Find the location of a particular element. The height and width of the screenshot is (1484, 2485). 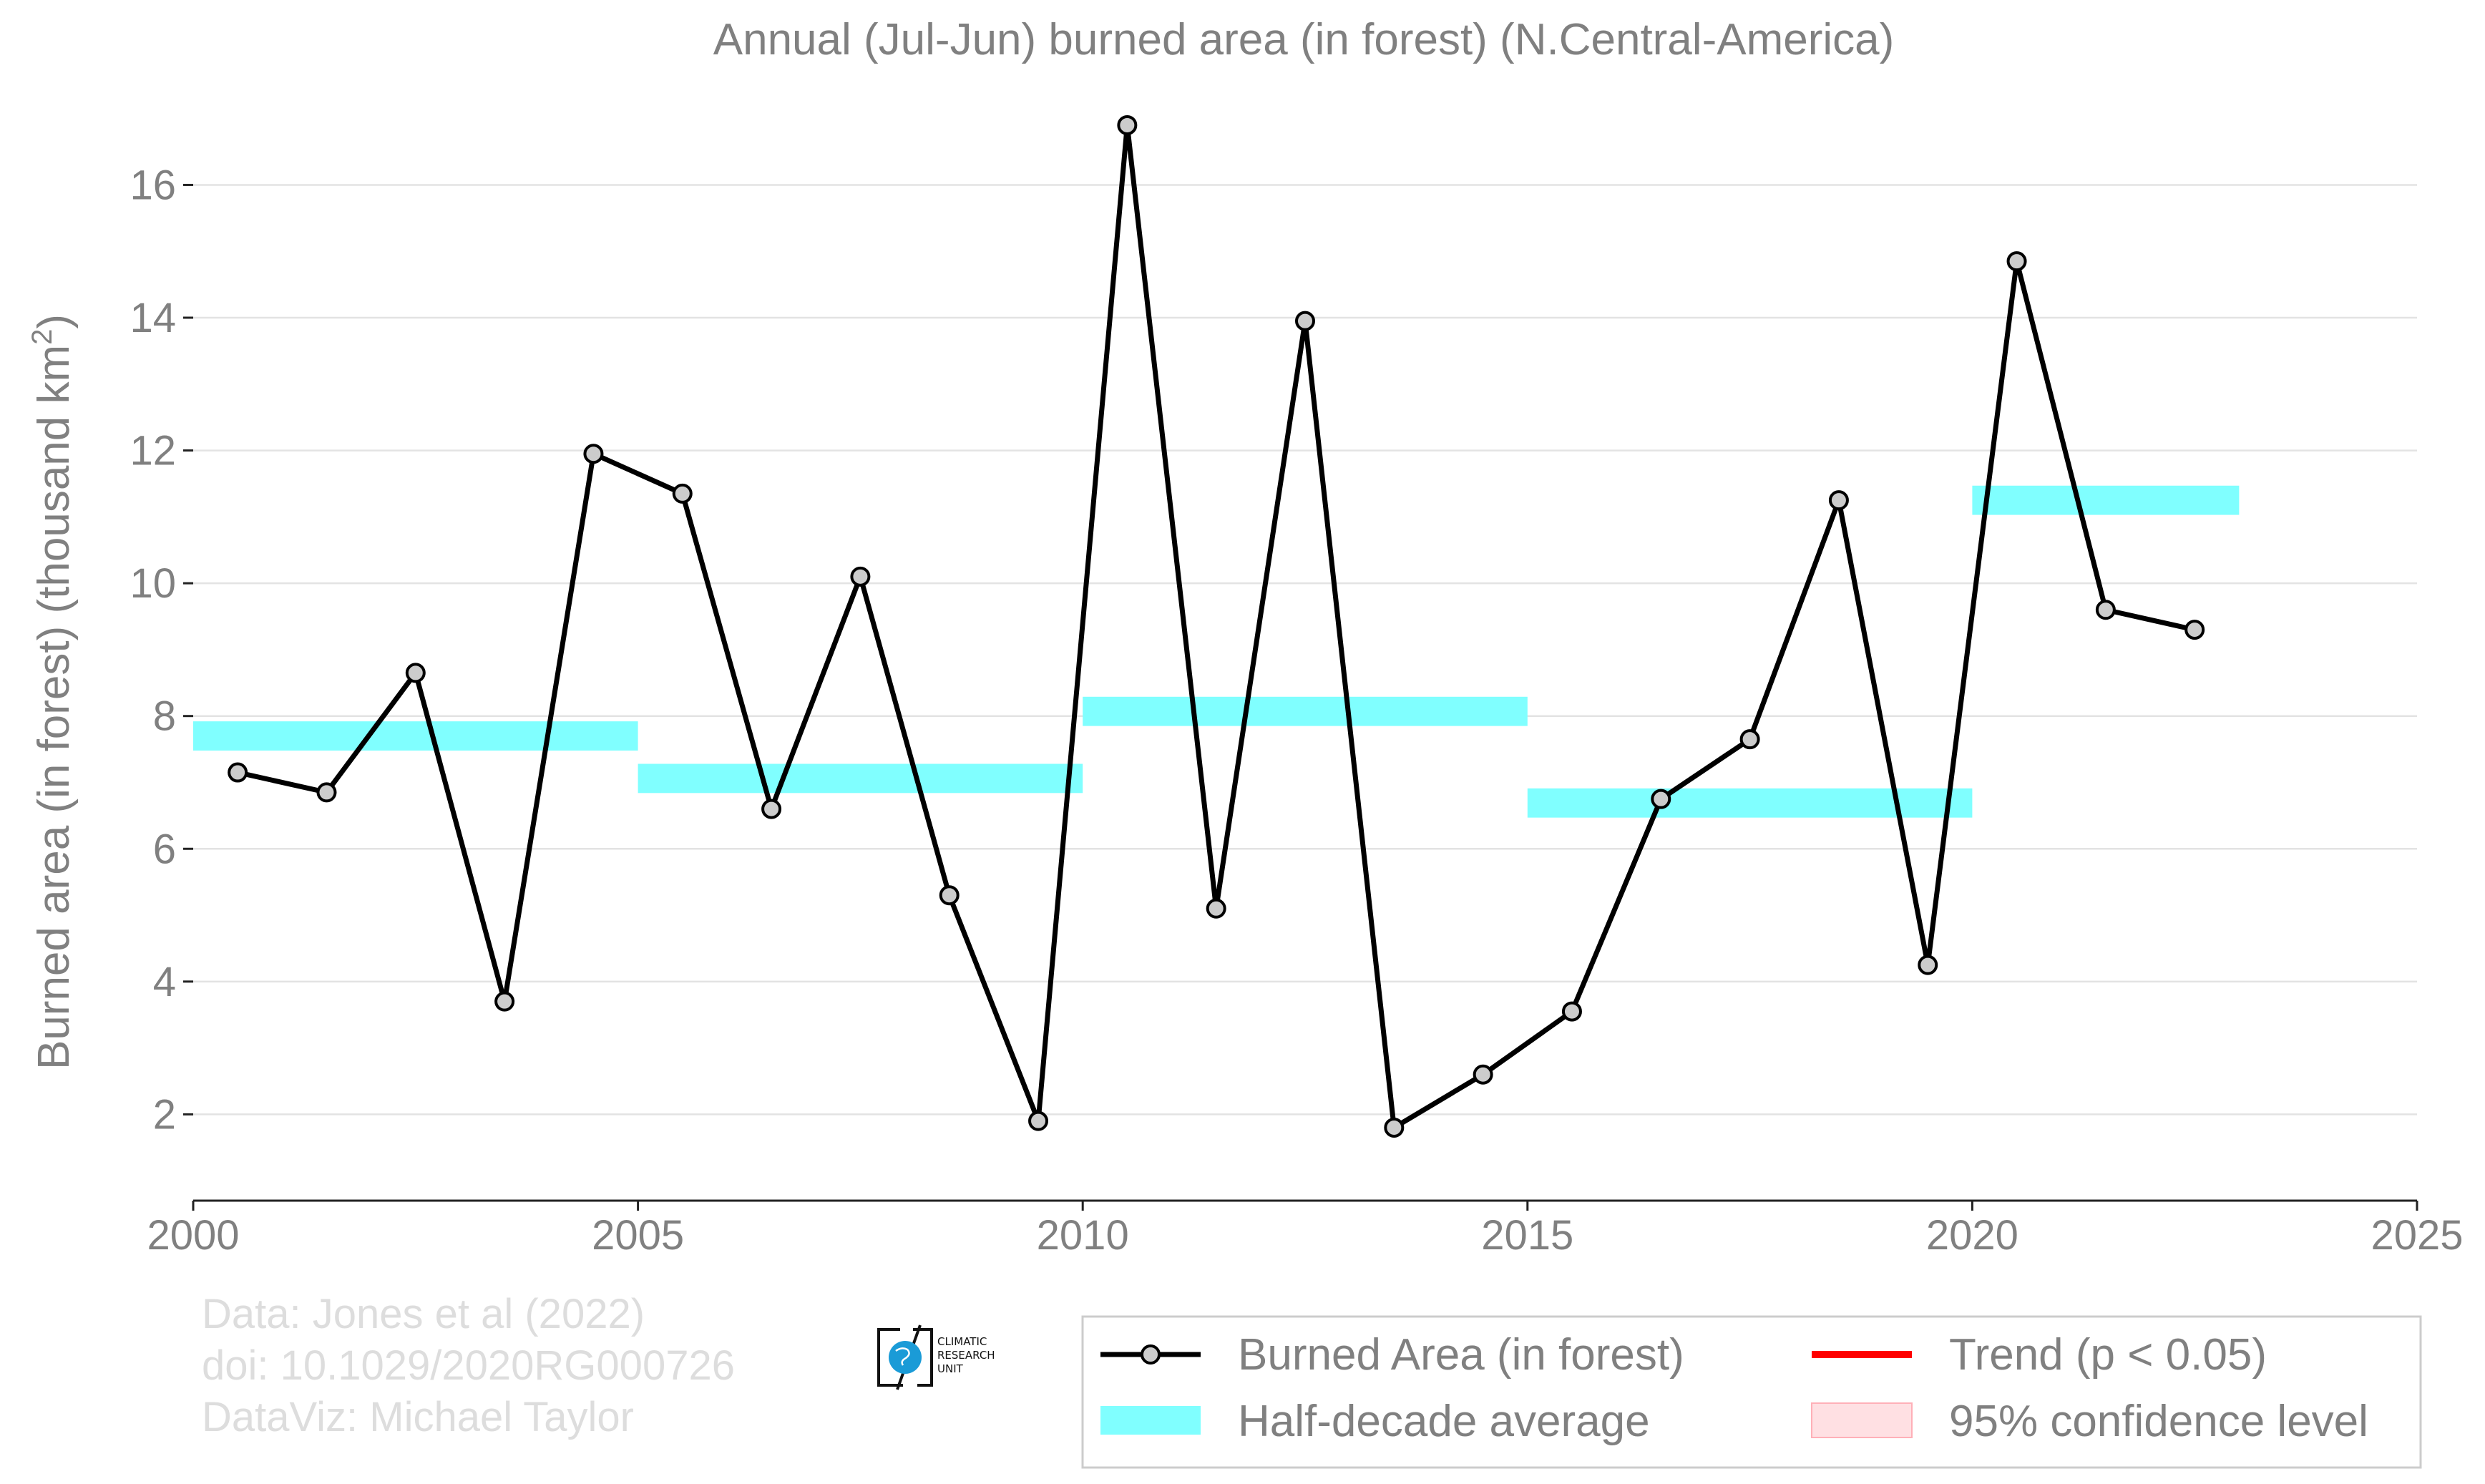

y-axis-label-end: ) is located at coordinates (54, 321).